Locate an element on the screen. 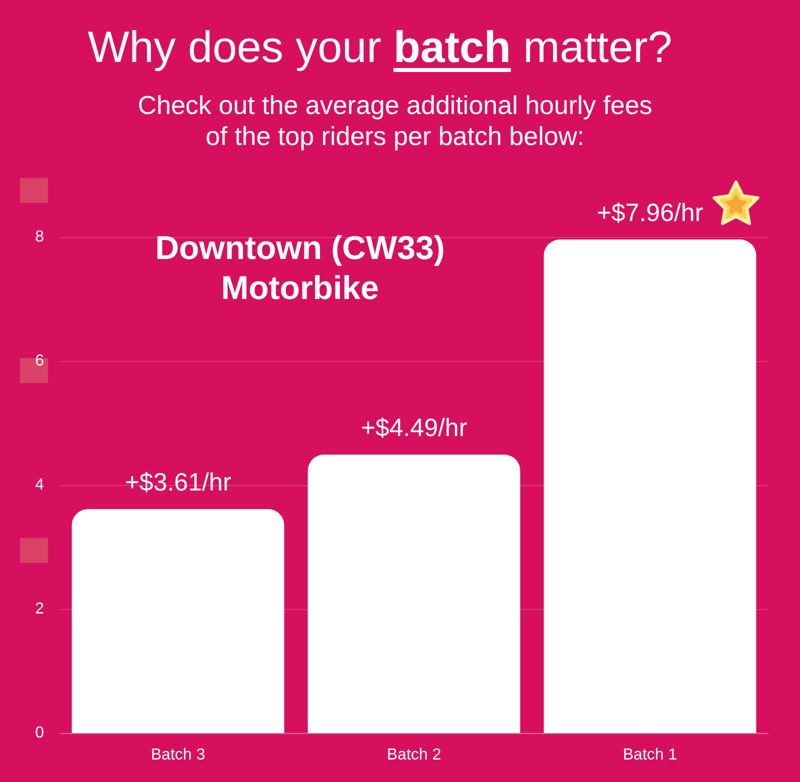 This screenshot has height=782, width=800. y-tick-label: 4 is located at coordinates (39, 485).